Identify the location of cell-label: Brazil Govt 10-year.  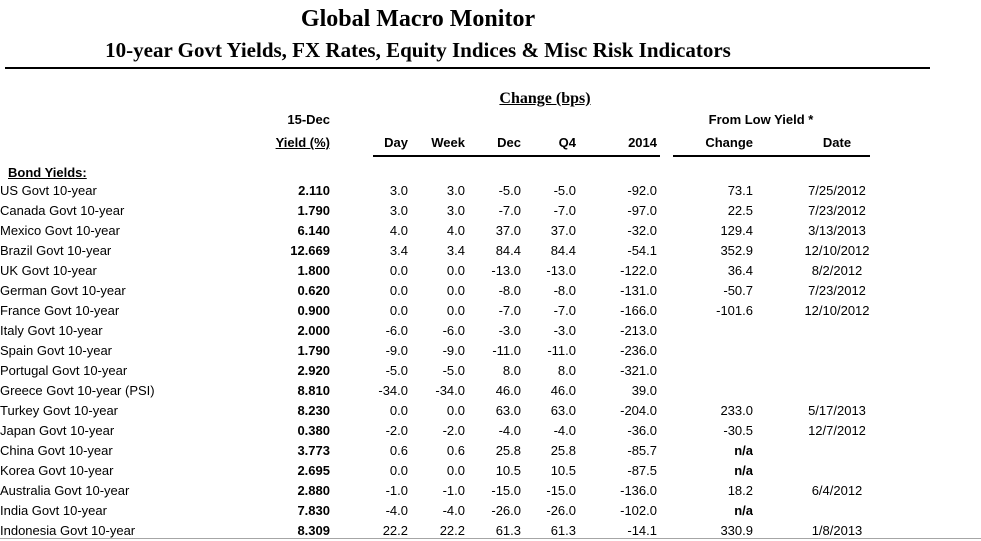
(56, 250).